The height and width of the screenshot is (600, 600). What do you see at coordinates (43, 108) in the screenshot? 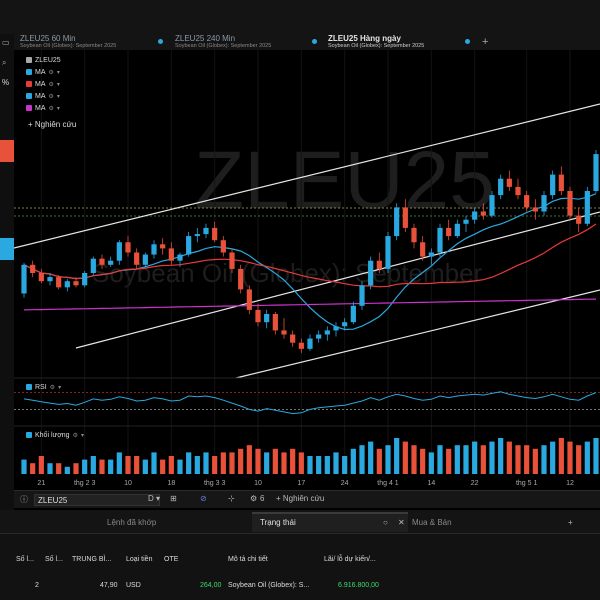
I see `legend-ma-4: MA ⚙ ▾` at bounding box center [43, 108].